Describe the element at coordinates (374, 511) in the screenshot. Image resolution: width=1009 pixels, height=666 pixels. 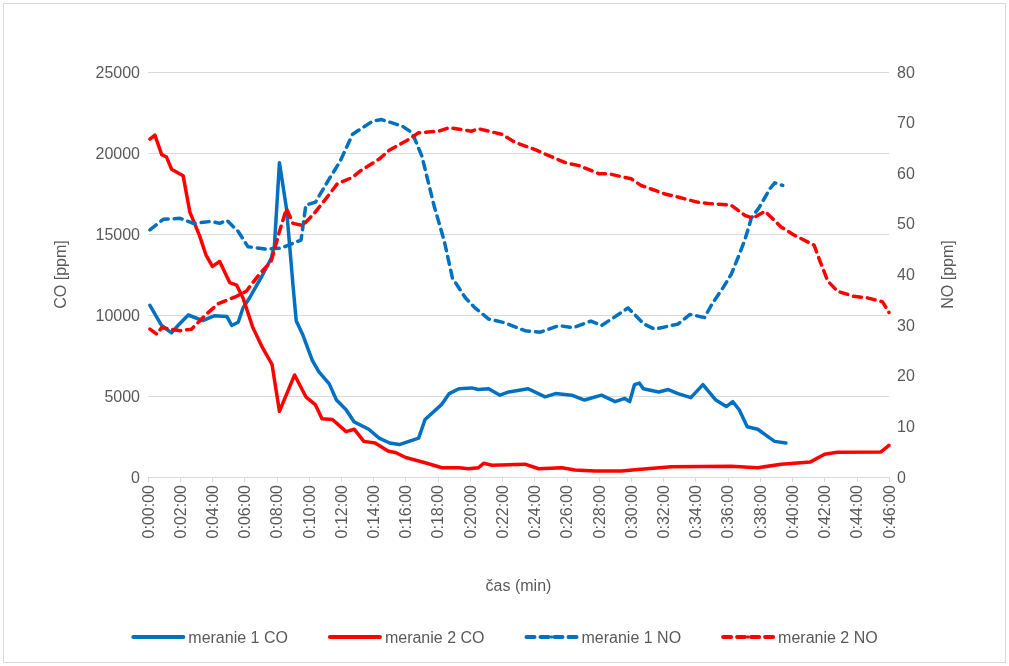
I see `x-tick-label: 0:14:00` at that location.